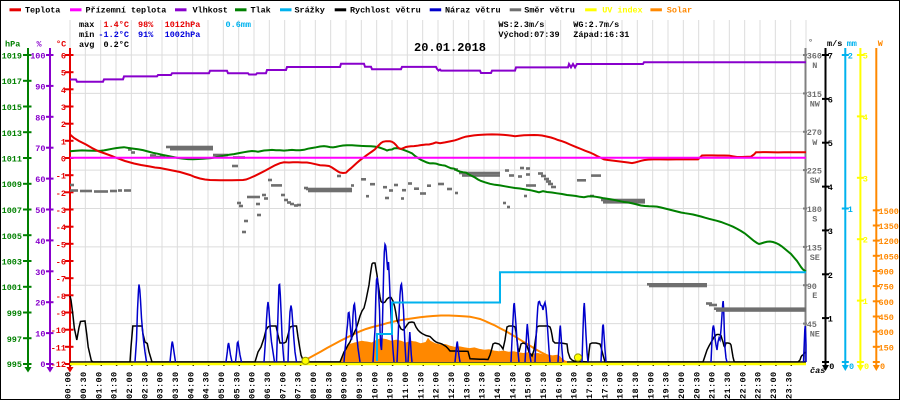 The height and width of the screenshot is (400, 900). I want to click on svg-text: 20:30, so click(697, 385).